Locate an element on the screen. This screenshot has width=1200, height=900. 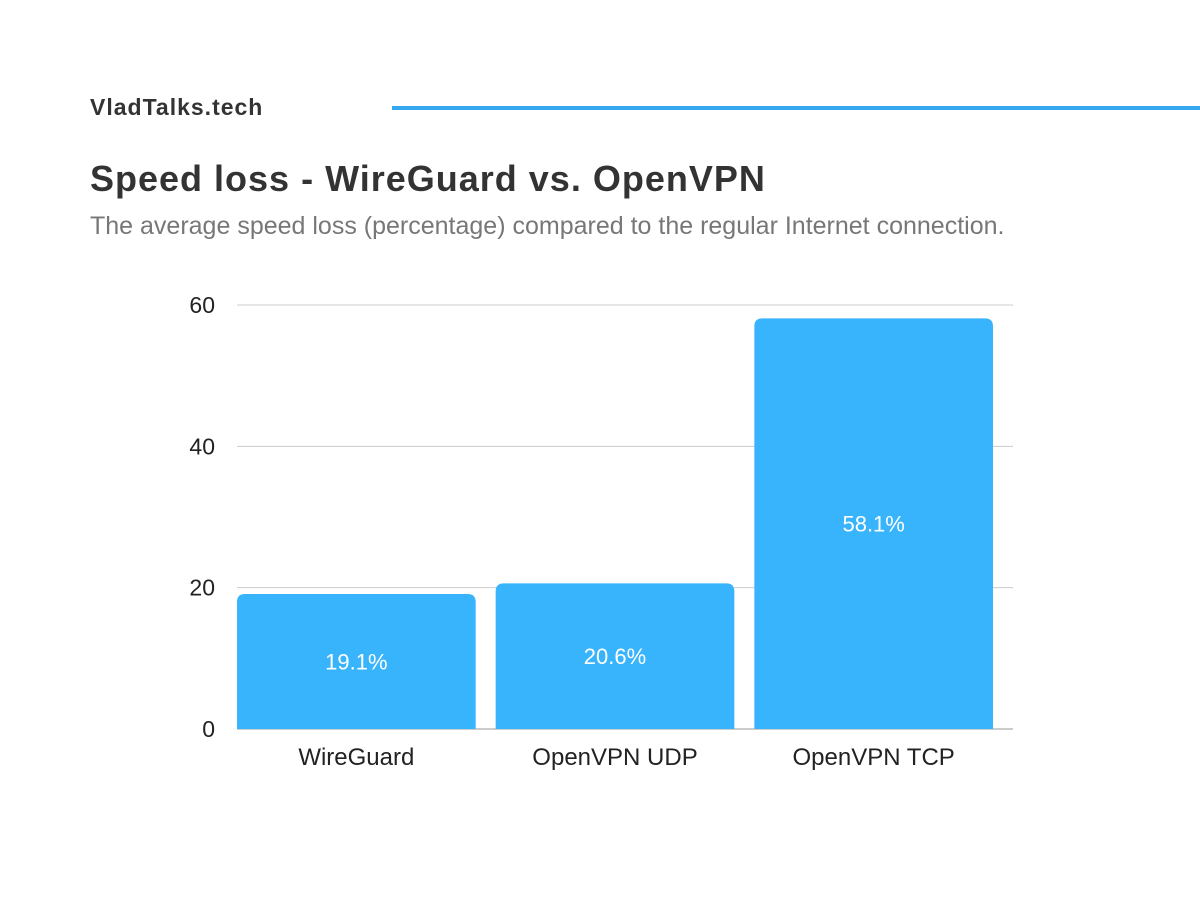
y-axis-tick-labels: 0 20 40 60 is located at coordinates (202, 517).